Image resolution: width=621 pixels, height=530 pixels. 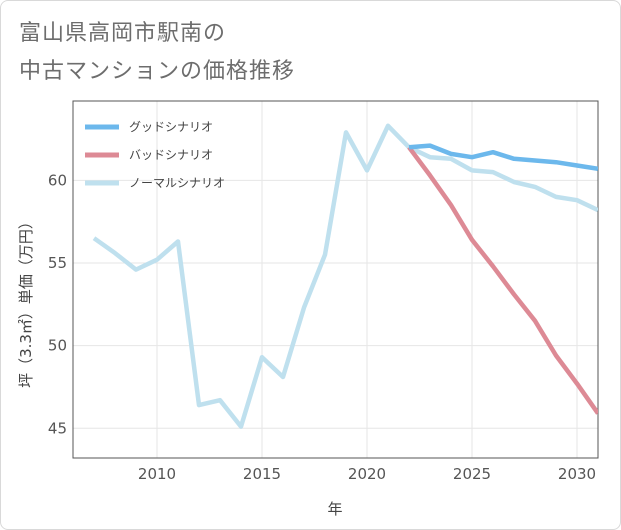 What do you see at coordinates (157, 53) in the screenshot?
I see `chart-title: 富山県高岡市駅南の 中古マンションの価格推移` at bounding box center [157, 53].